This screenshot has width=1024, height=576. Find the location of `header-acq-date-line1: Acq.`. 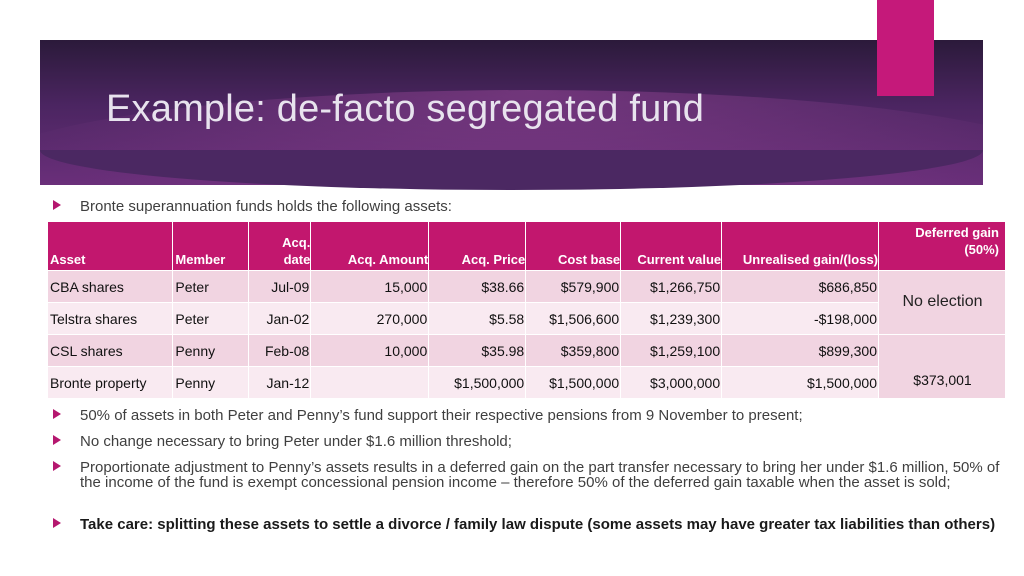

header-acq-date-line1: Acq. is located at coordinates (296, 242).